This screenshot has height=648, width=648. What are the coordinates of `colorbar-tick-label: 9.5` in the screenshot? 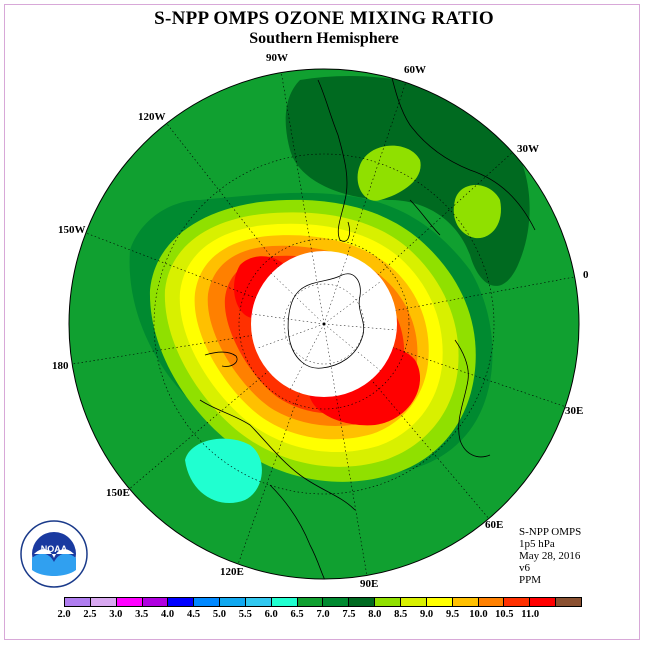 It's located at (452, 614).